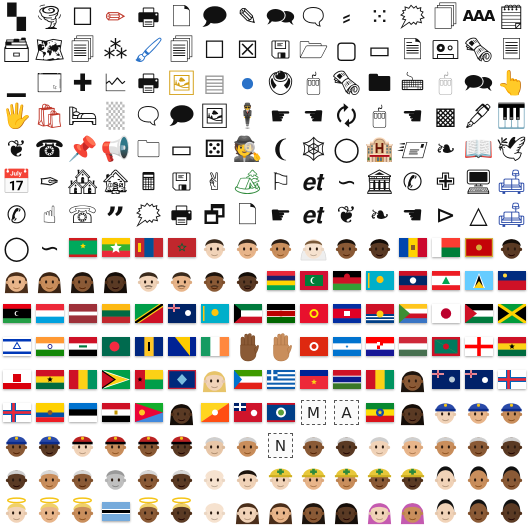  Describe the element at coordinates (181, 247) in the screenshot. I see `flag-morocco-icon` at that location.